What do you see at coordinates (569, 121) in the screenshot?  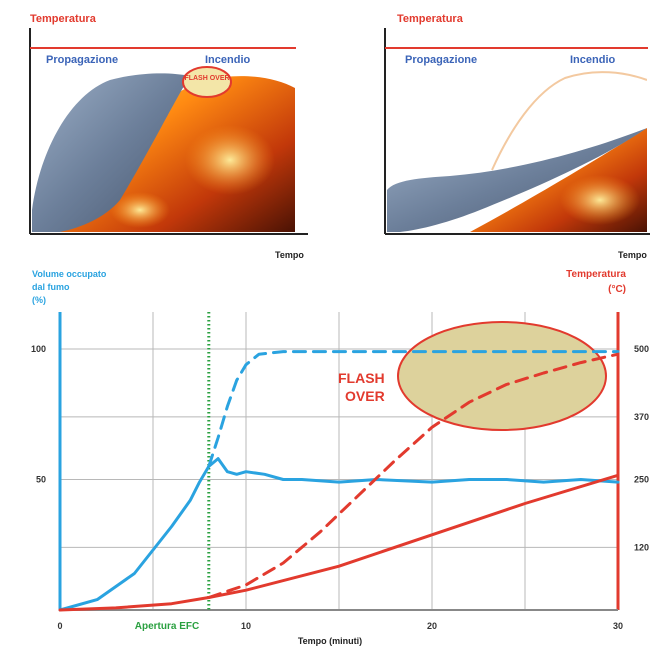 I see `temperature-curve` at bounding box center [569, 121].